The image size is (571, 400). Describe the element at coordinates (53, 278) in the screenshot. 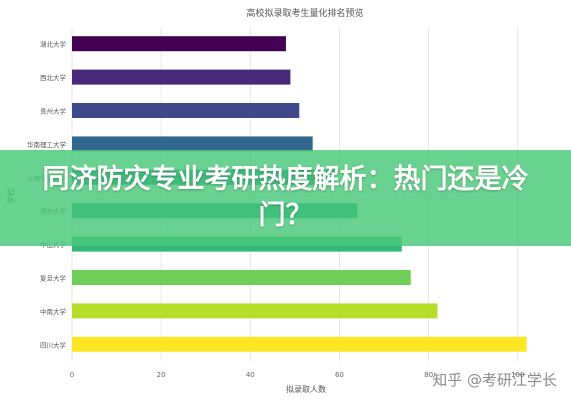

I see `category-label-7: 复旦大学` at that location.